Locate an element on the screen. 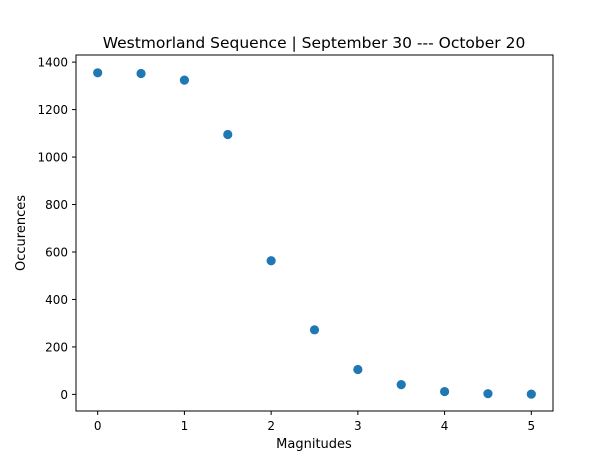  y-tick-label-1000: 1000 is located at coordinates (52, 158).